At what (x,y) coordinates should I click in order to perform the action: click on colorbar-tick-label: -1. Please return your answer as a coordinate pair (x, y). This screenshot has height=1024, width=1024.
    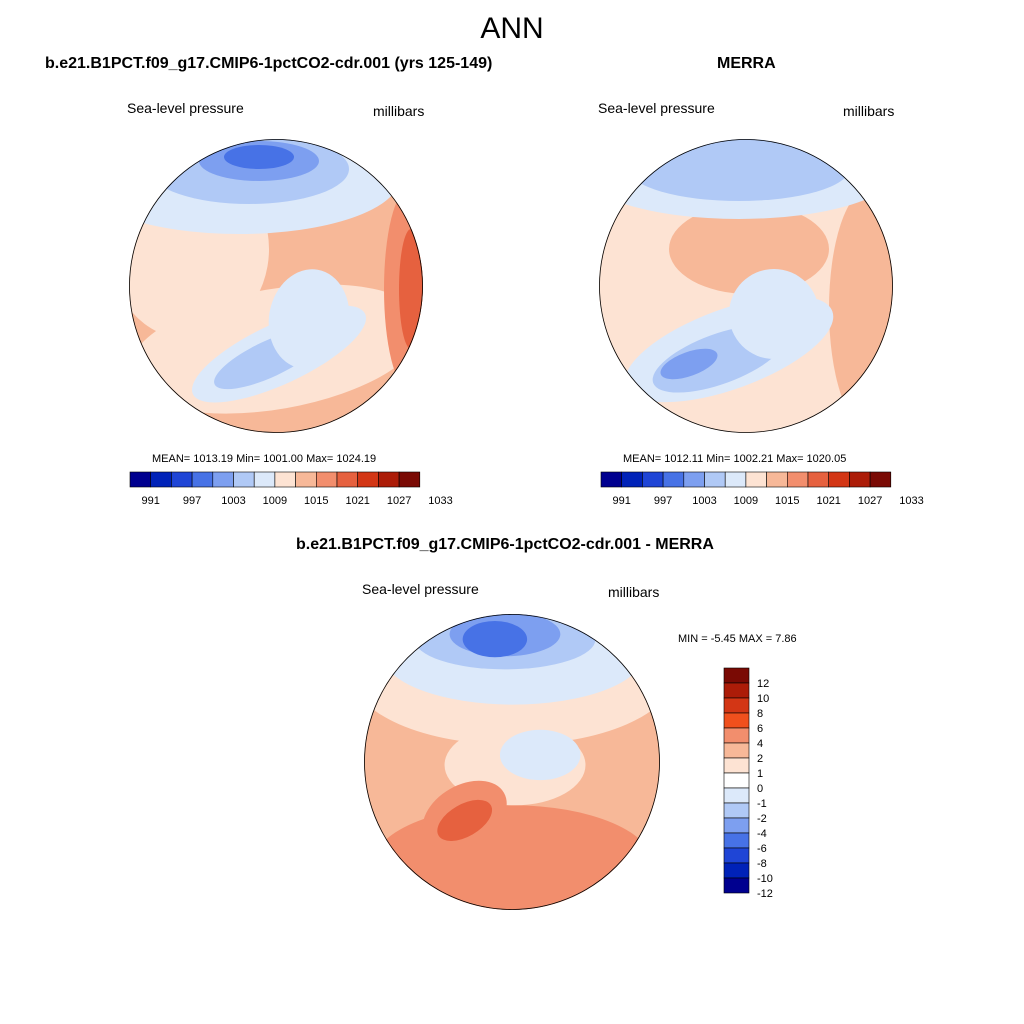
    Looking at the image, I should click on (762, 804).